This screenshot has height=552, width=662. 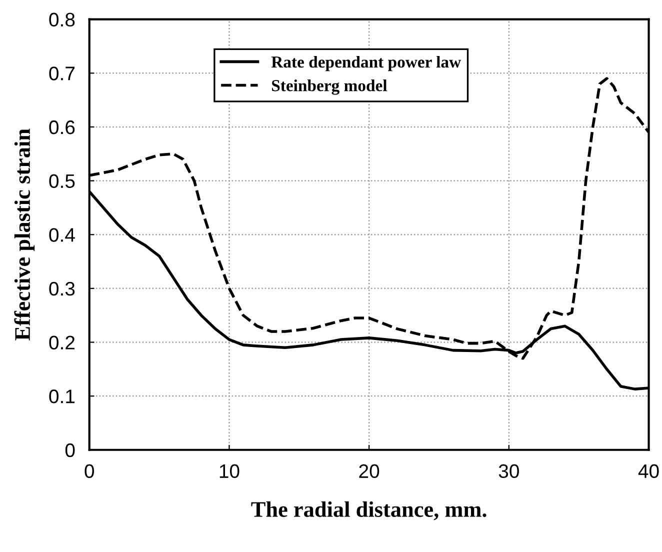 I want to click on x-tick-label: 10, so click(x=230, y=471).